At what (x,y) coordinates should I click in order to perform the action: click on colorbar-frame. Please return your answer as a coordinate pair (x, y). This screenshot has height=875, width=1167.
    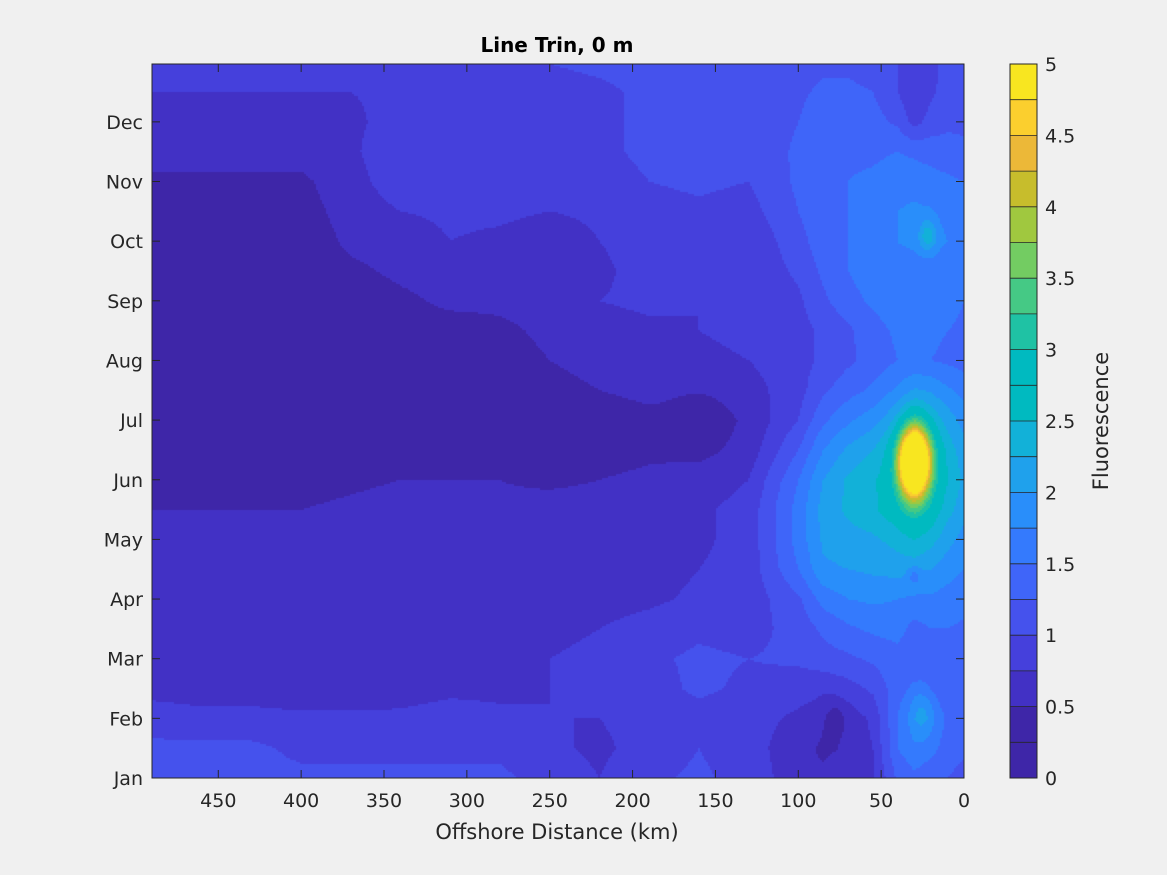
    Looking at the image, I should click on (1023, 421).